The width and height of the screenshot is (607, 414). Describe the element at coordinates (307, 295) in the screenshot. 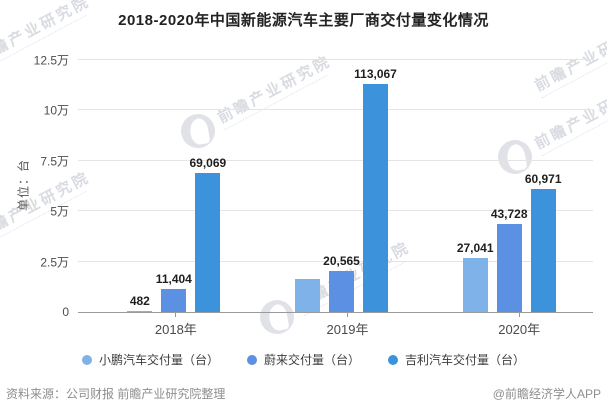

I see `bar` at that location.